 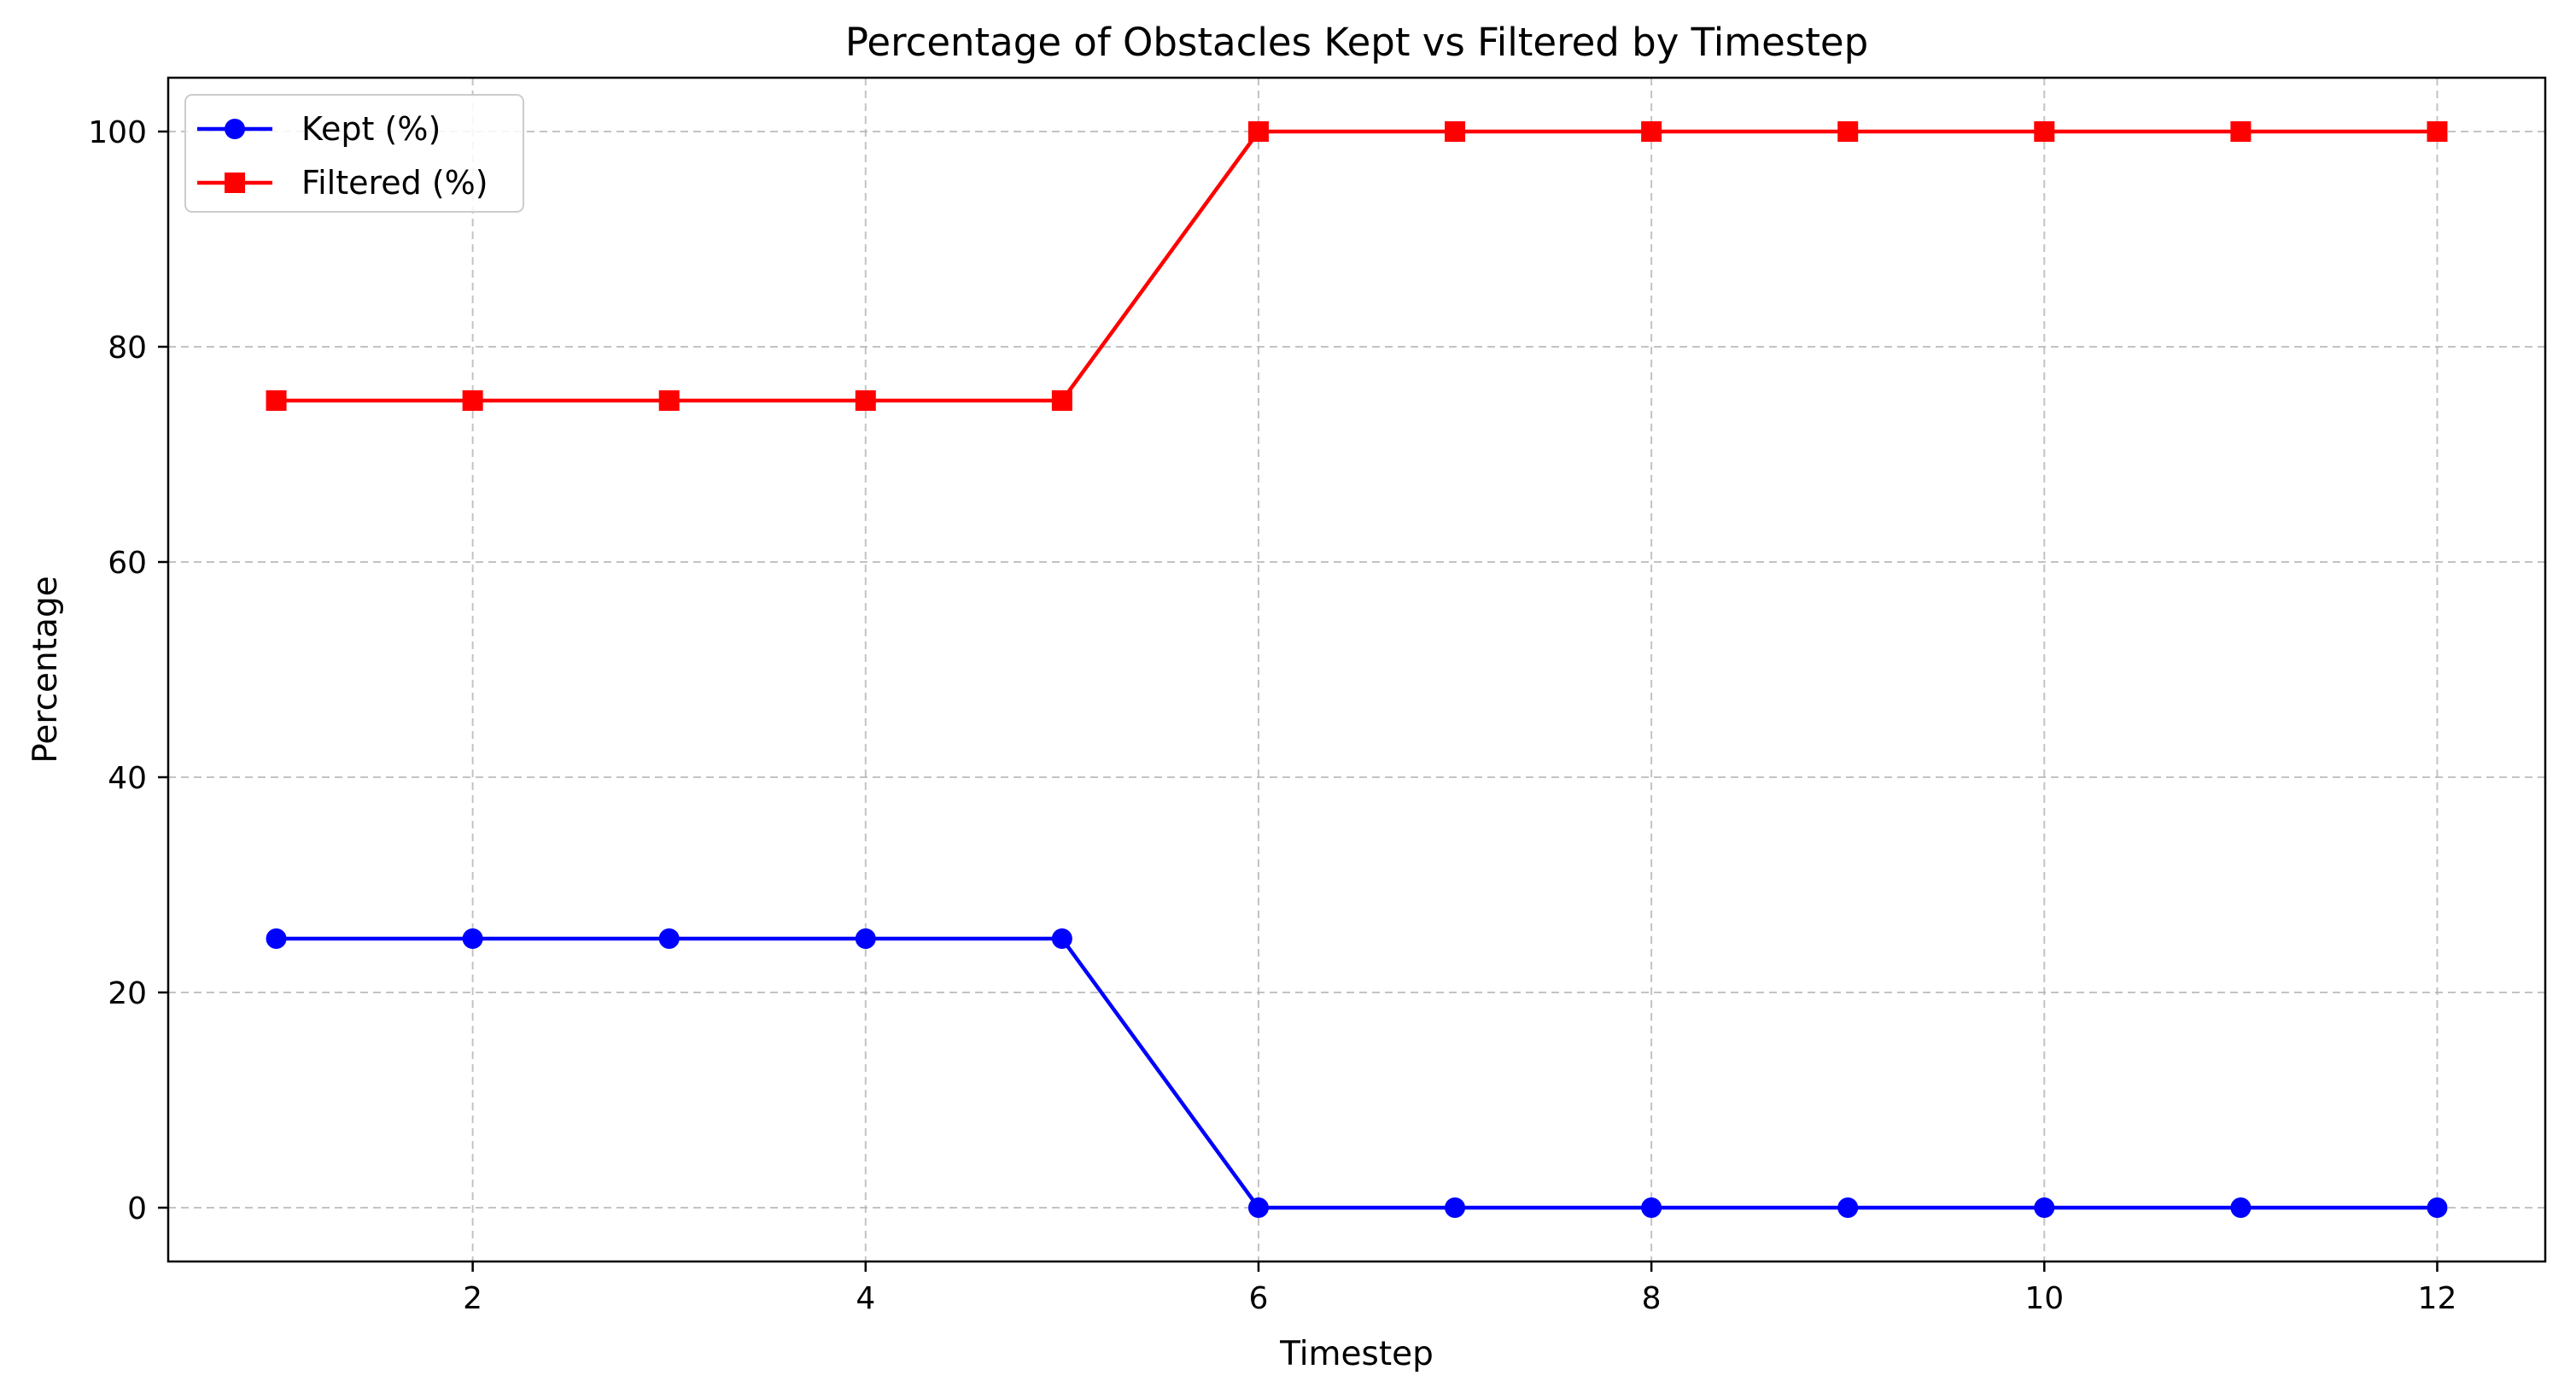 I want to click on x-tick-label: 12, so click(x=2437, y=1298).